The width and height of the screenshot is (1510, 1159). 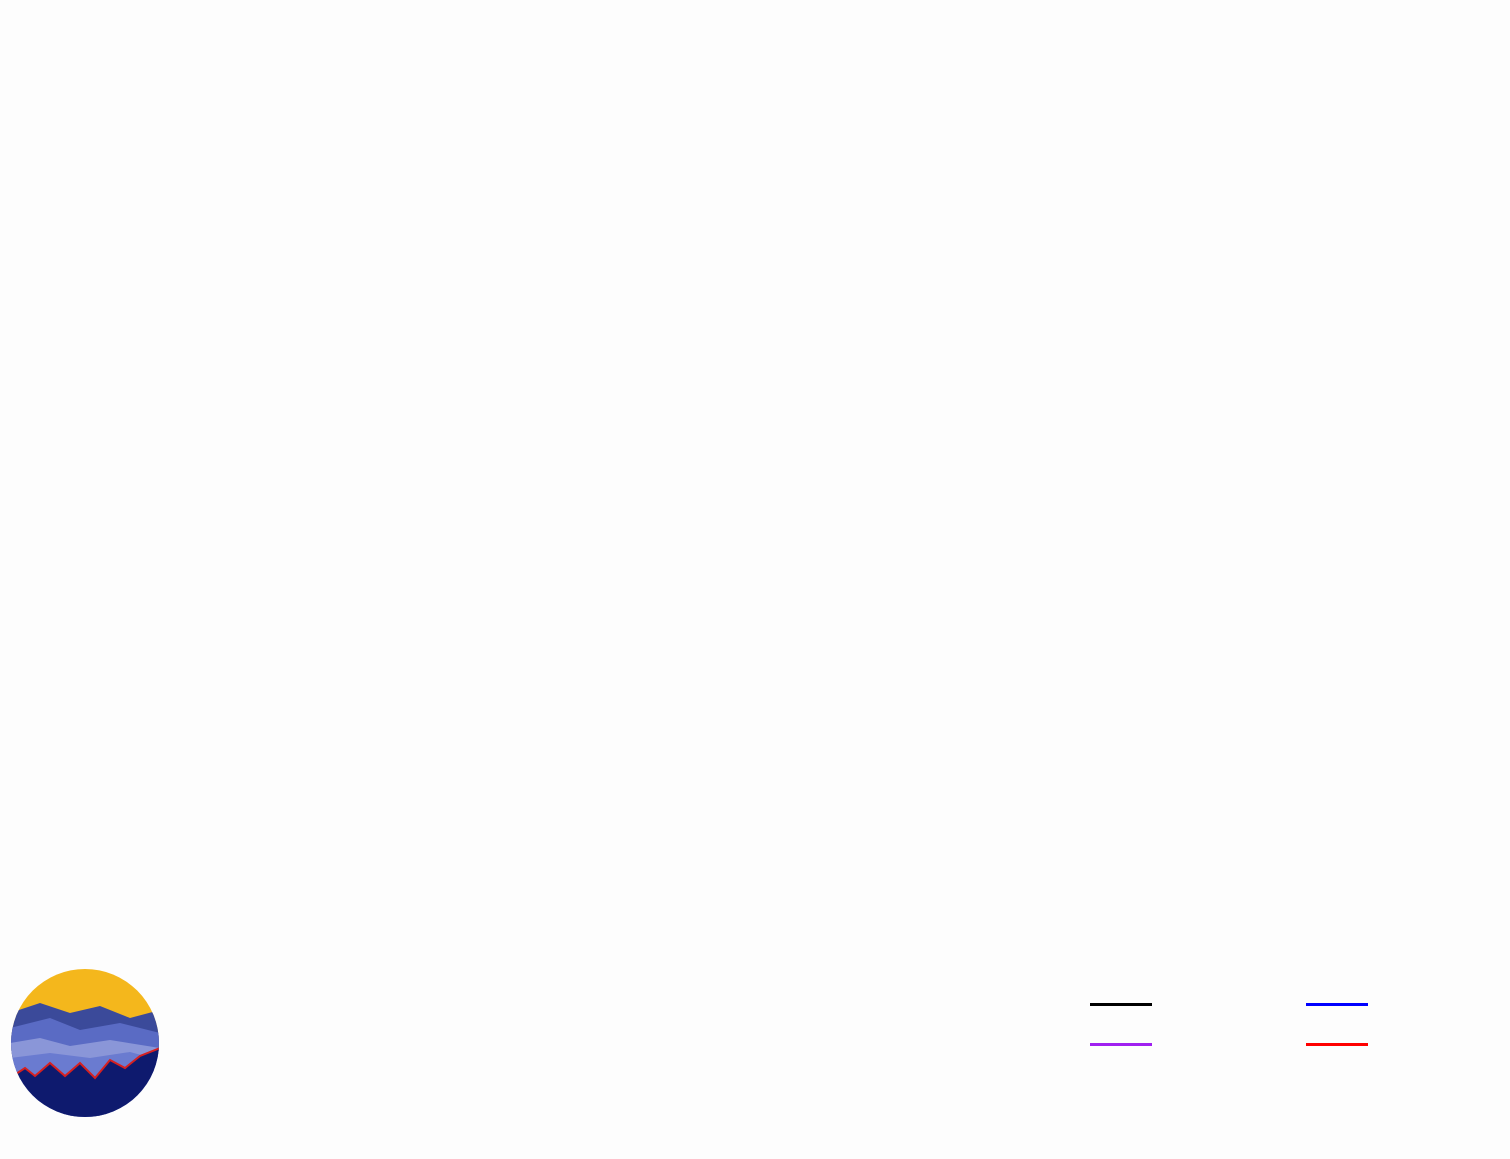 I want to click on legend-line-mjo, so click(x=1121, y=1004).